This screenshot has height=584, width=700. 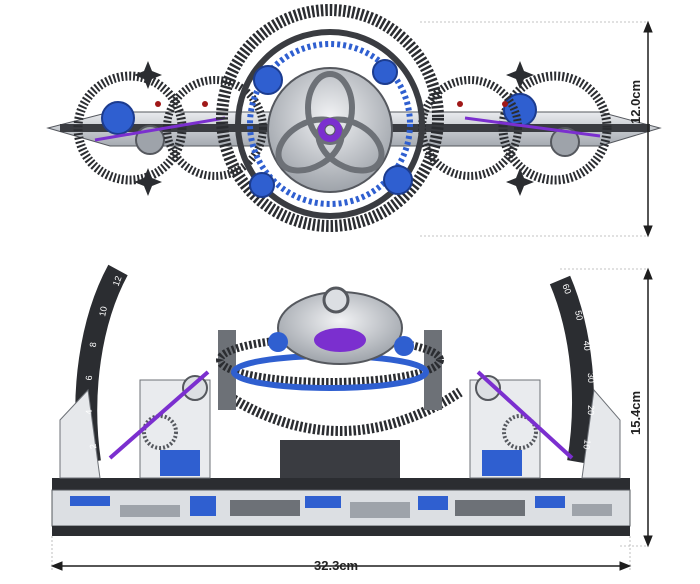 I want to click on top-star-left-lower, so click(x=148, y=182).